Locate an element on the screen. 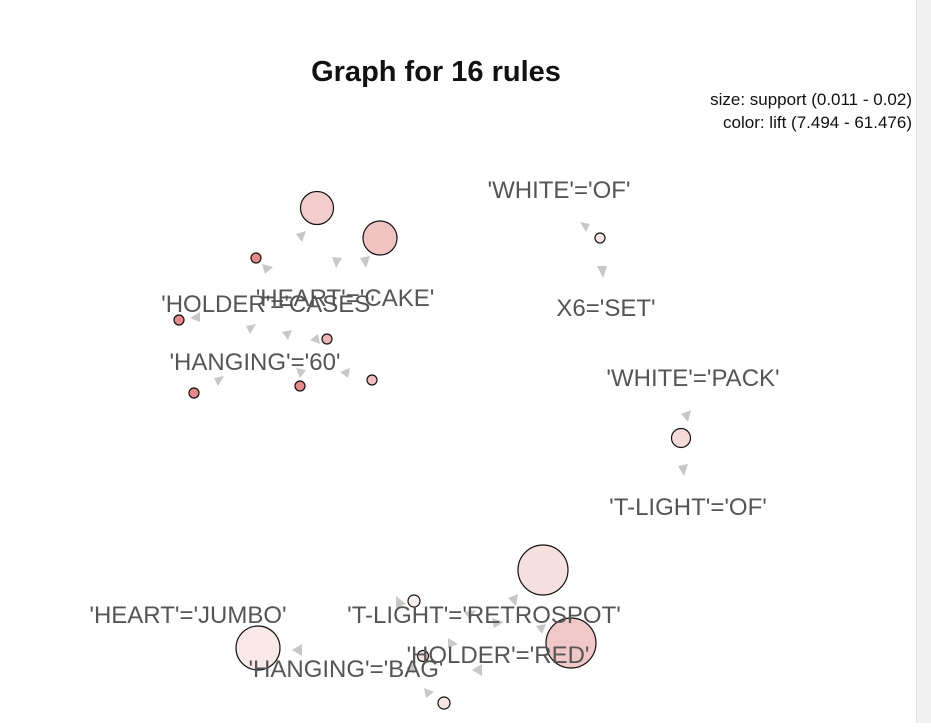 This screenshot has height=728, width=931. window-edge-strip is located at coordinates (923, 361).